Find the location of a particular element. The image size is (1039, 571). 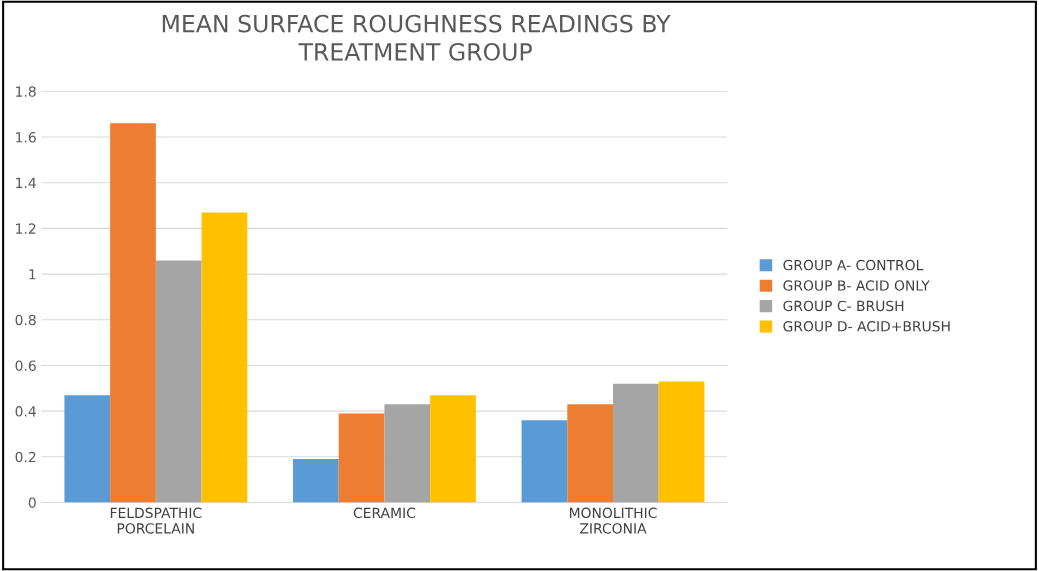

chart-title: MEAN SURFACE ROUGHNESS READINGS BY TREATMENT GROUP is located at coordinates (416, 37).